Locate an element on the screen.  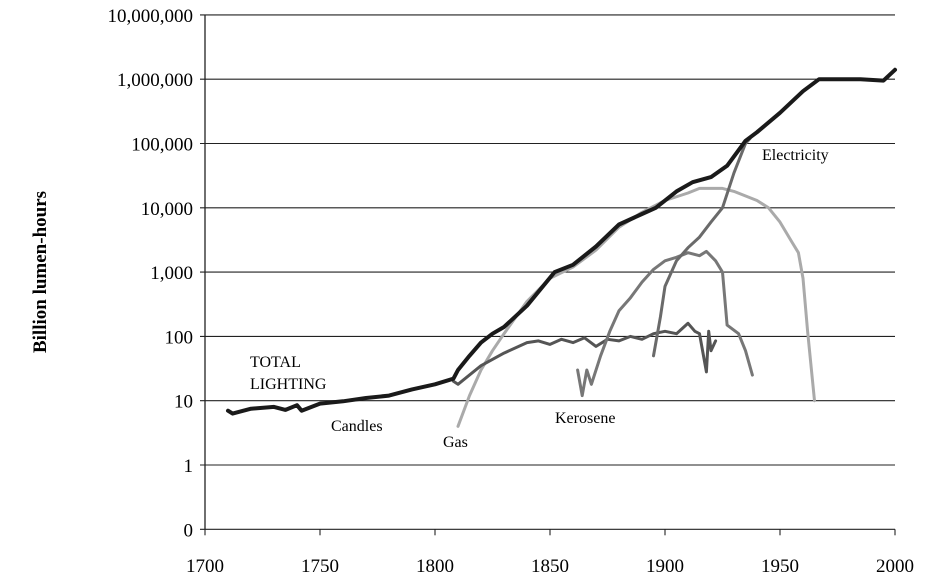
y-tick-label: 1 is located at coordinates (189, 466).